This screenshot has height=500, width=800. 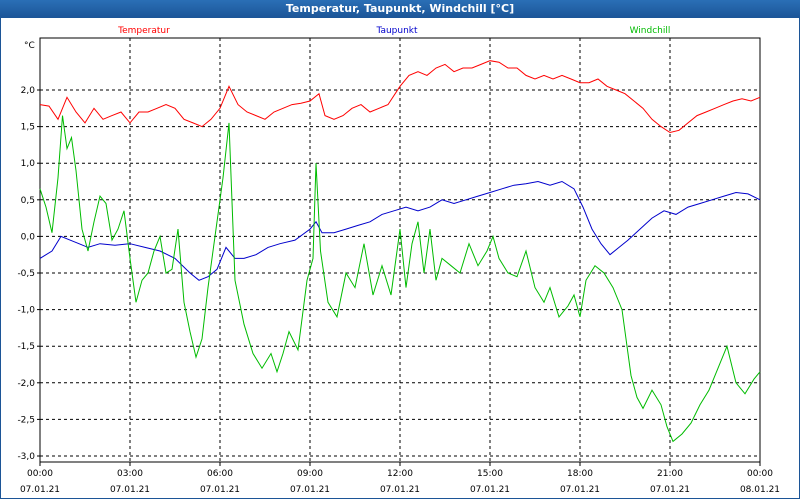 I want to click on y-tick-label: 2,0, so click(x=28, y=91).